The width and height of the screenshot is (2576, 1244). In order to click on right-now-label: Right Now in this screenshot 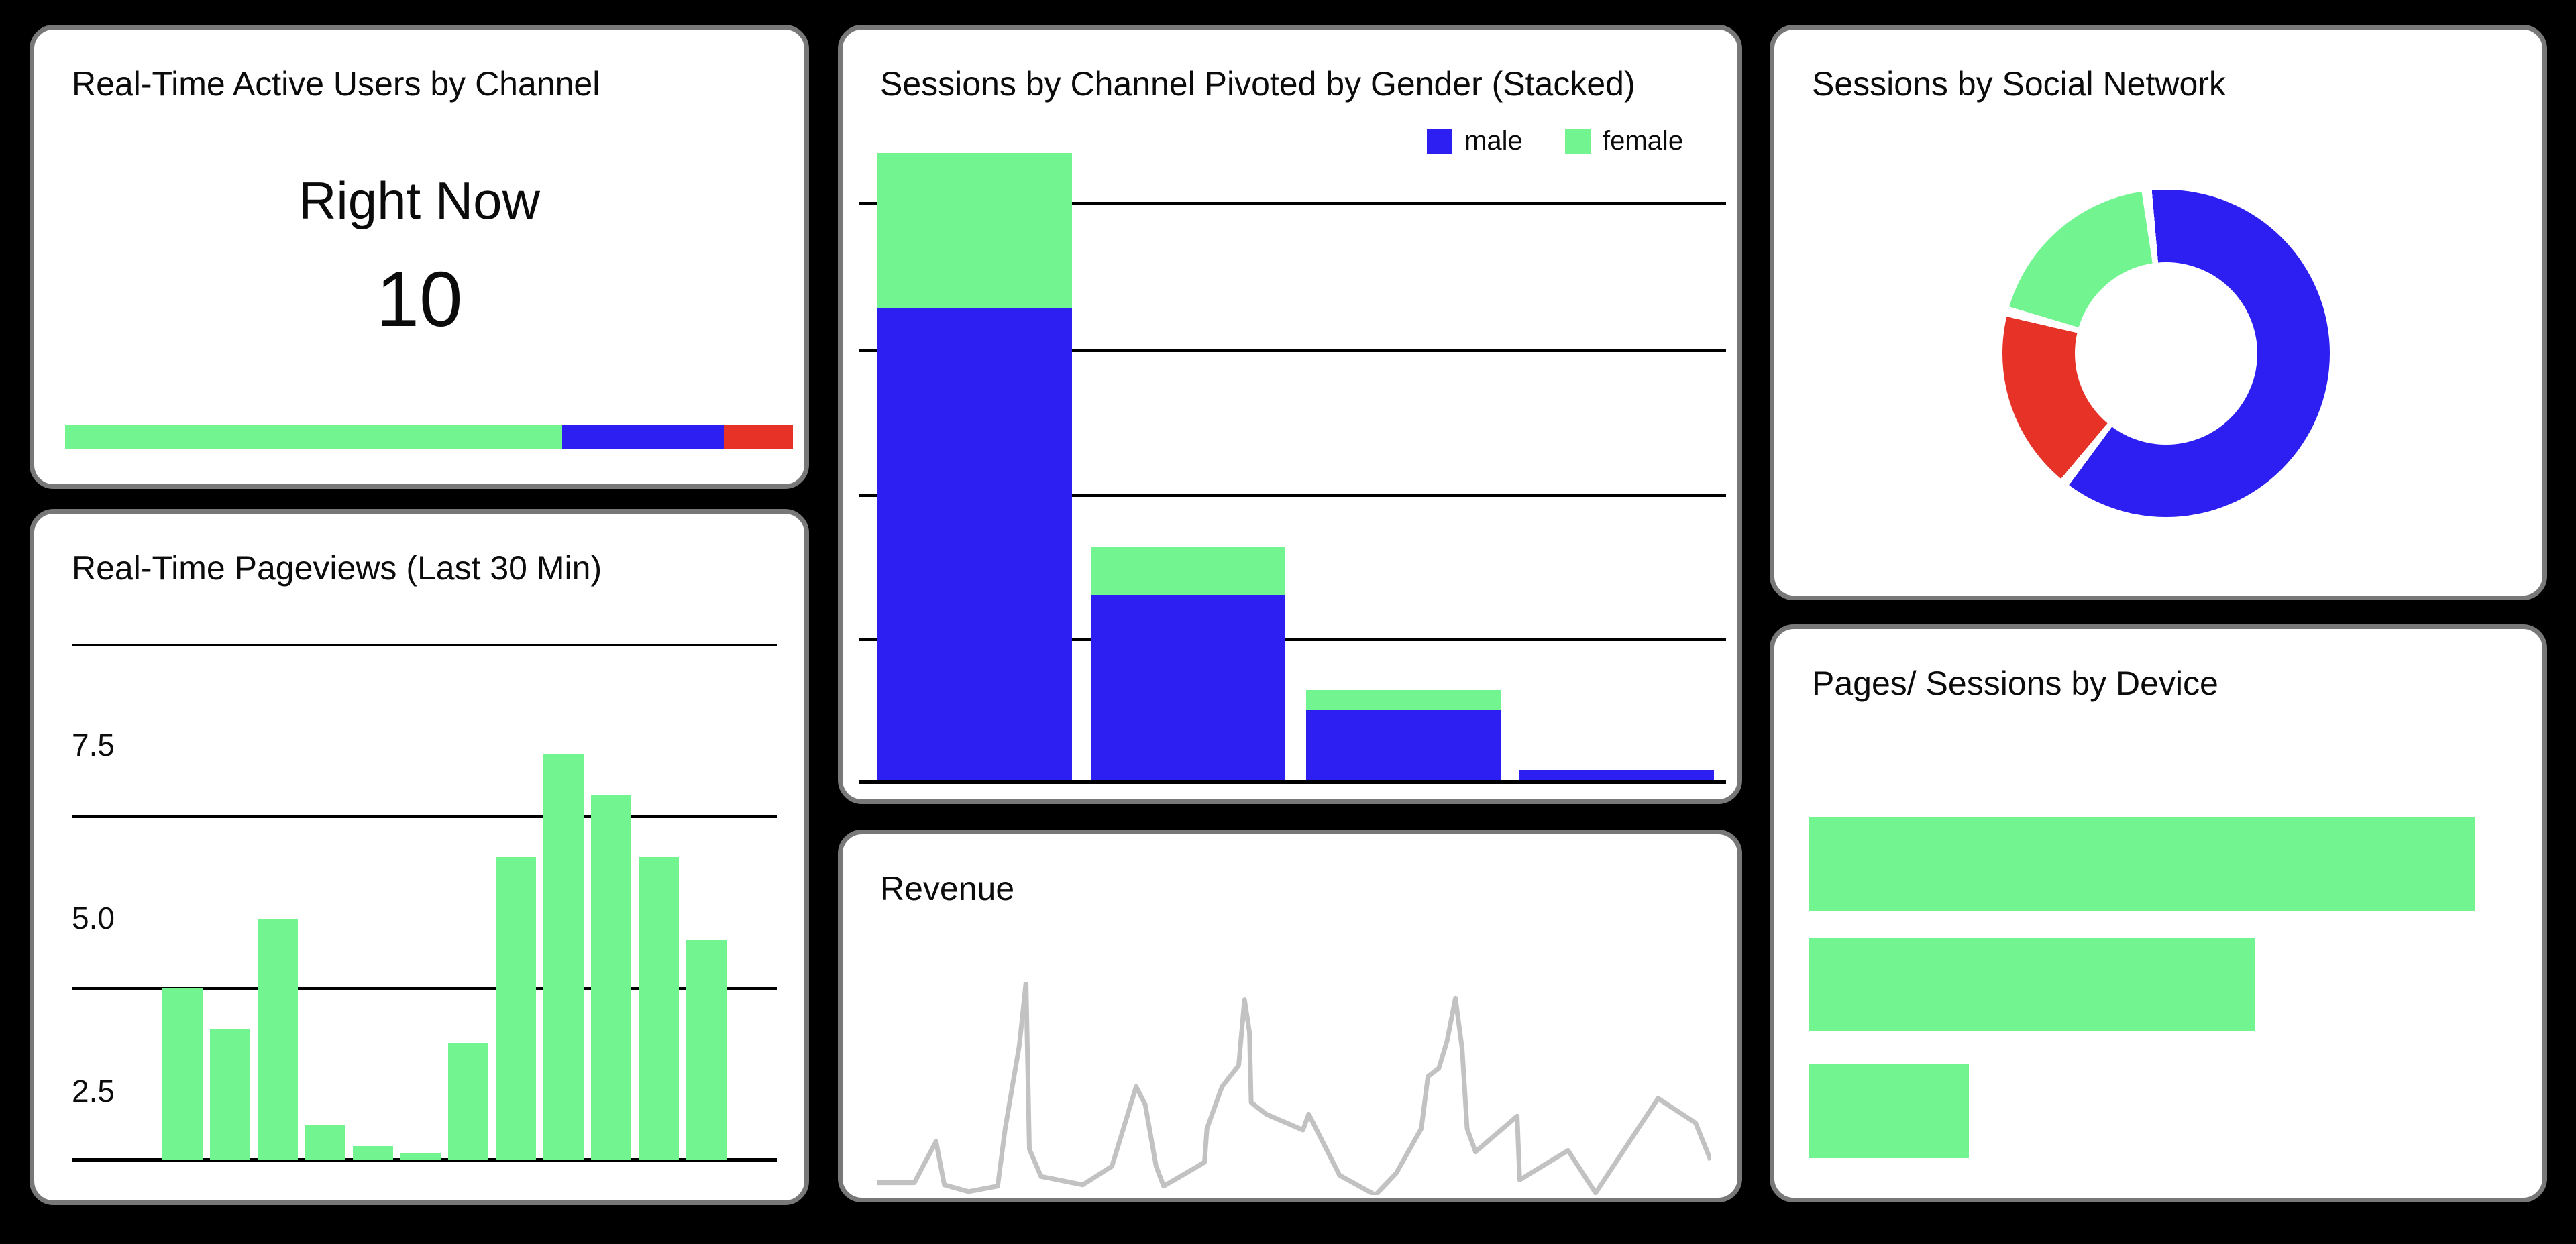, I will do `click(419, 201)`.